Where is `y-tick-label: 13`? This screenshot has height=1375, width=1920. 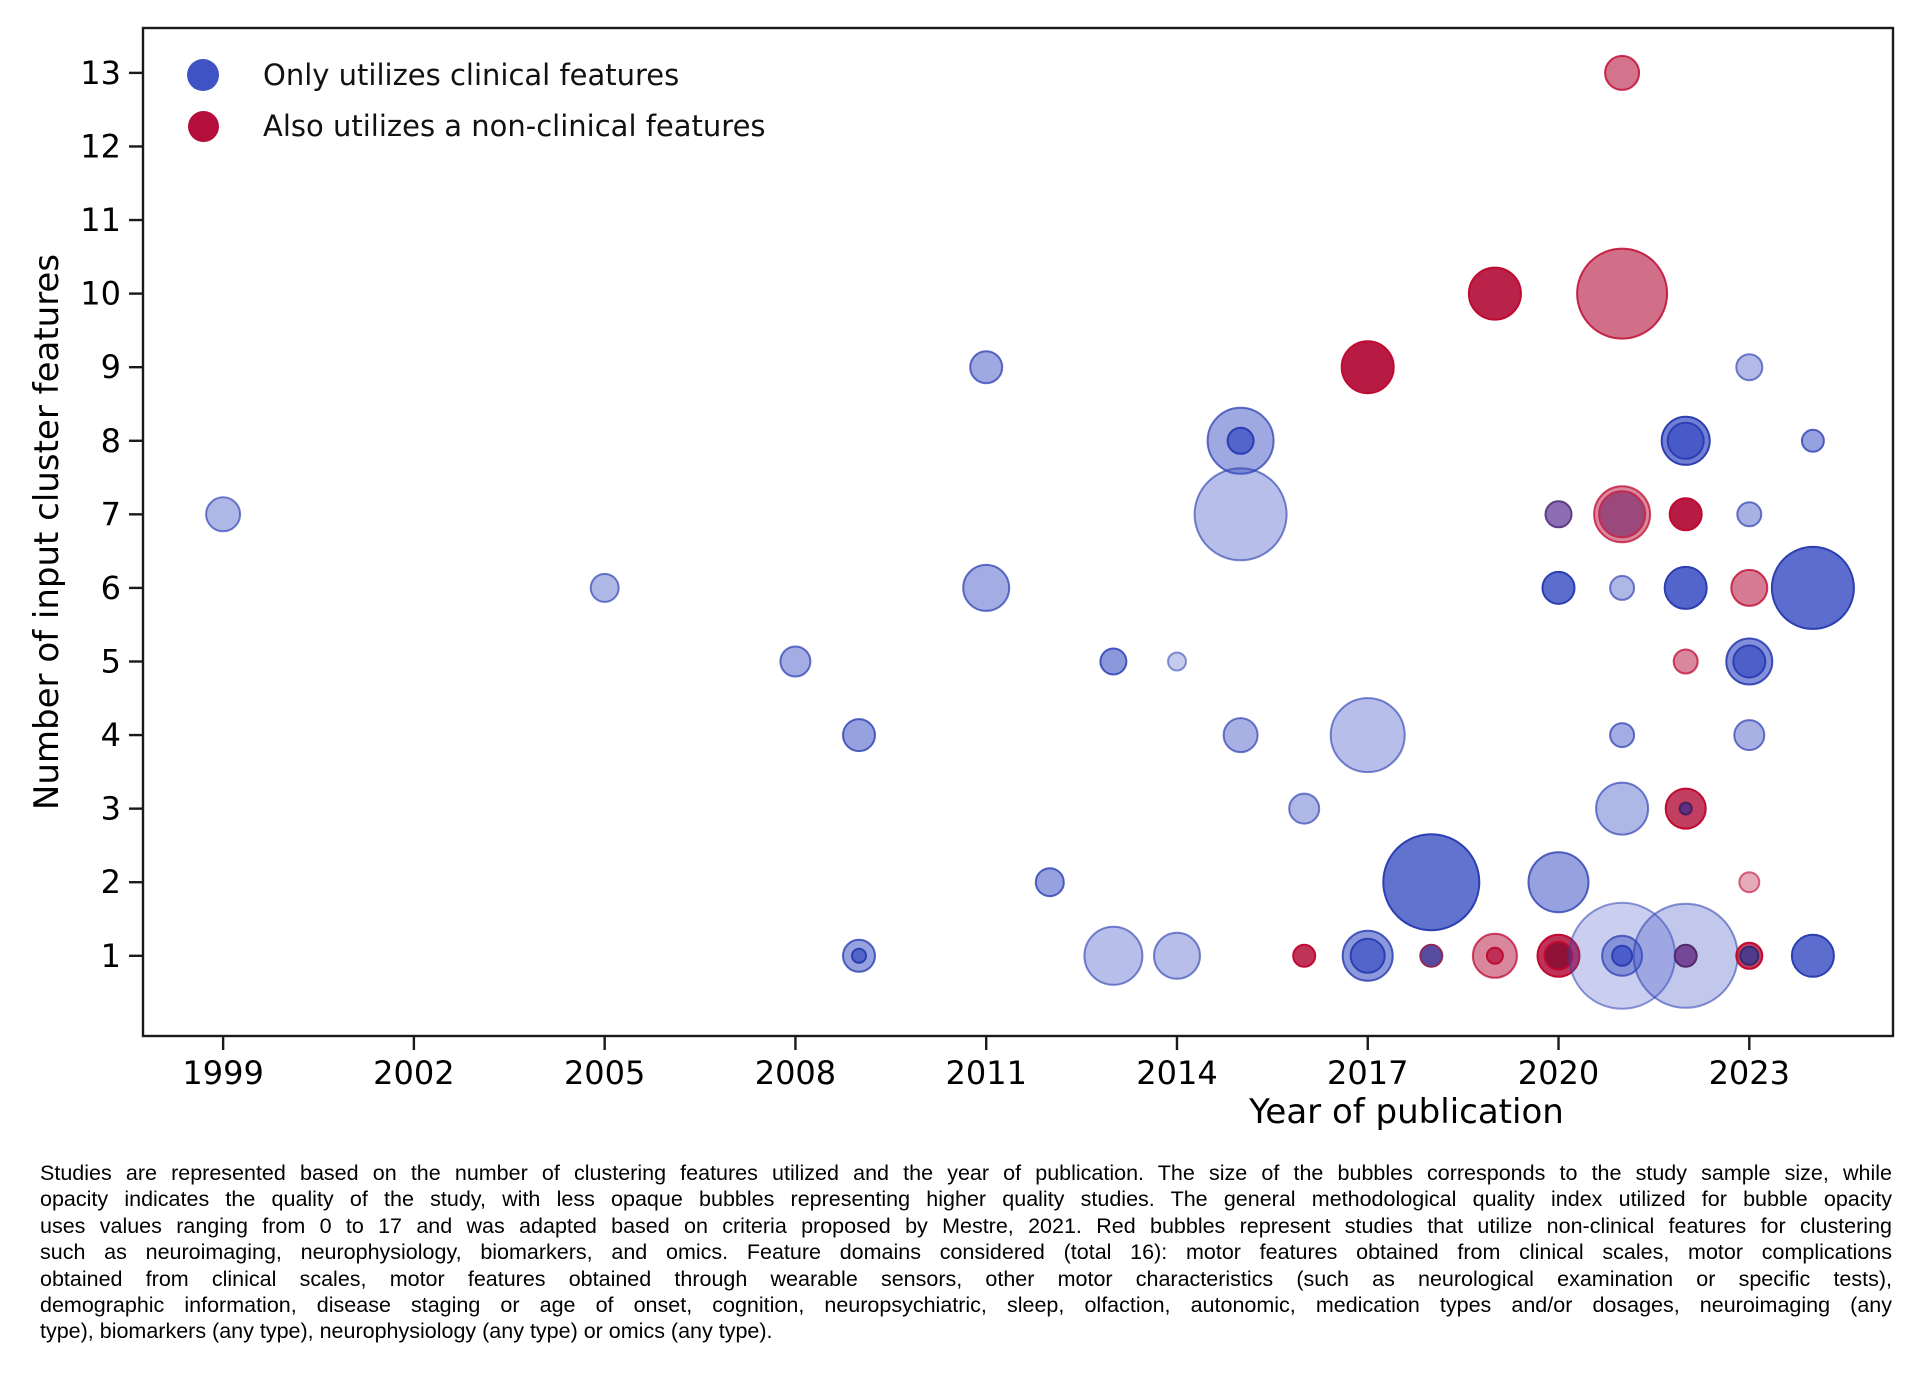
y-tick-label: 13 is located at coordinates (100, 73).